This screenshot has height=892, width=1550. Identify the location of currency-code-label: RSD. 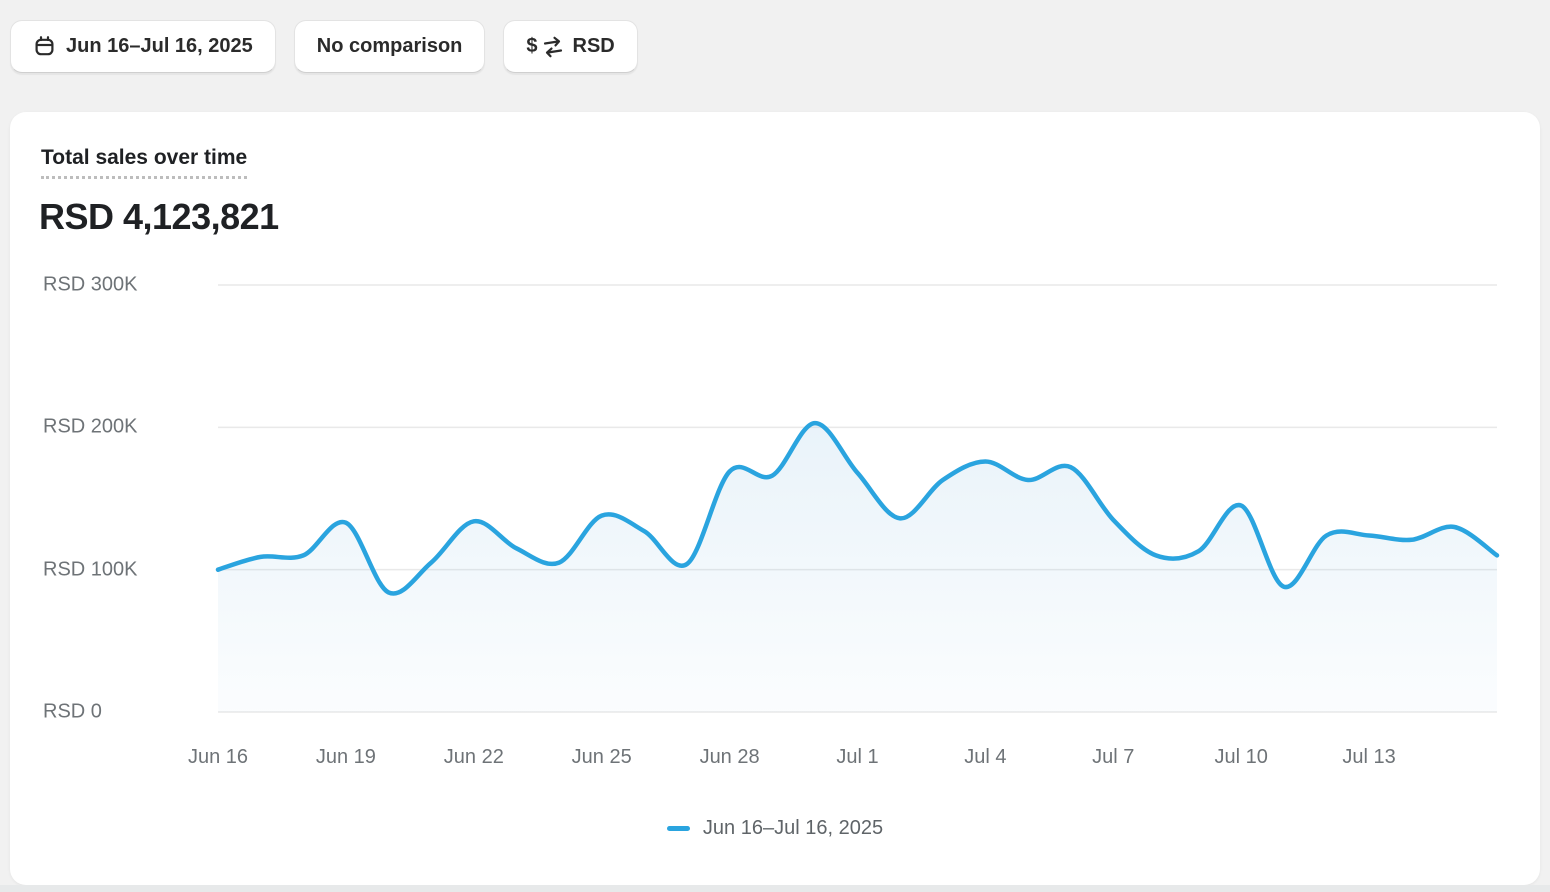
(593, 46).